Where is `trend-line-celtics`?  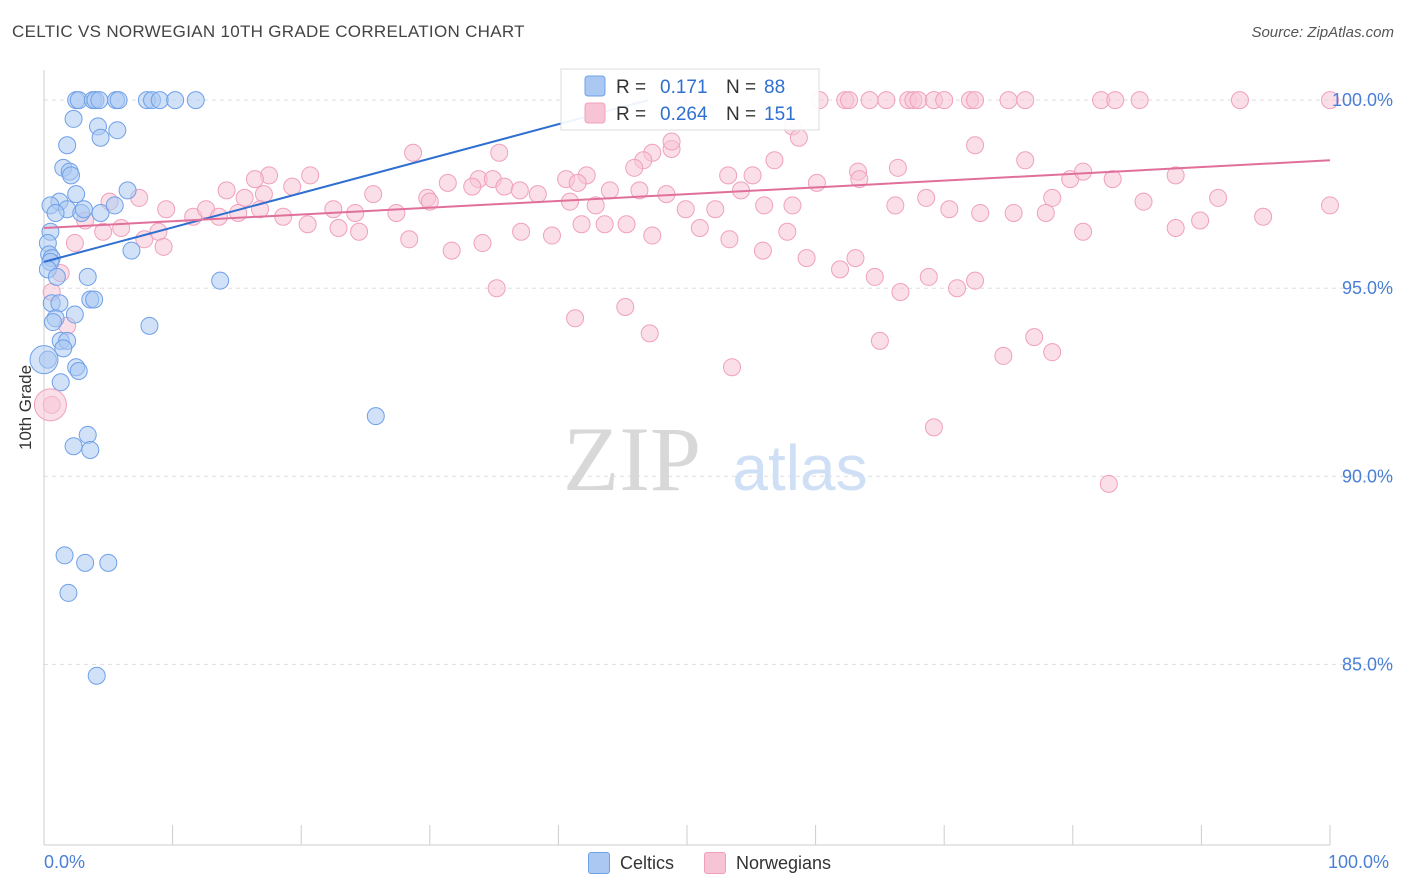
trend-line-celtics is located at coordinates (346, 181).